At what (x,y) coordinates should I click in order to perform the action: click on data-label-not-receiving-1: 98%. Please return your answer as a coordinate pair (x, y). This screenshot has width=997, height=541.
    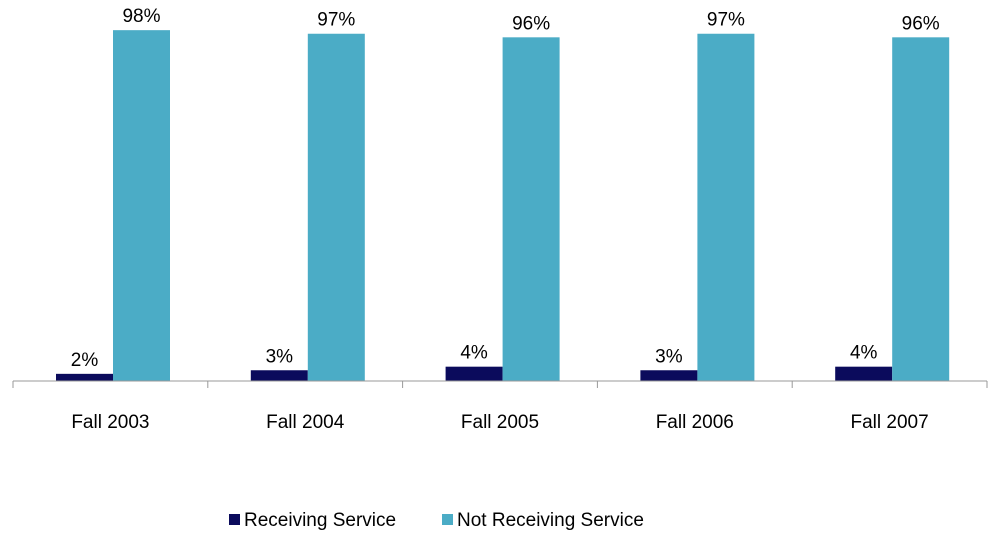
    Looking at the image, I should click on (141, 16).